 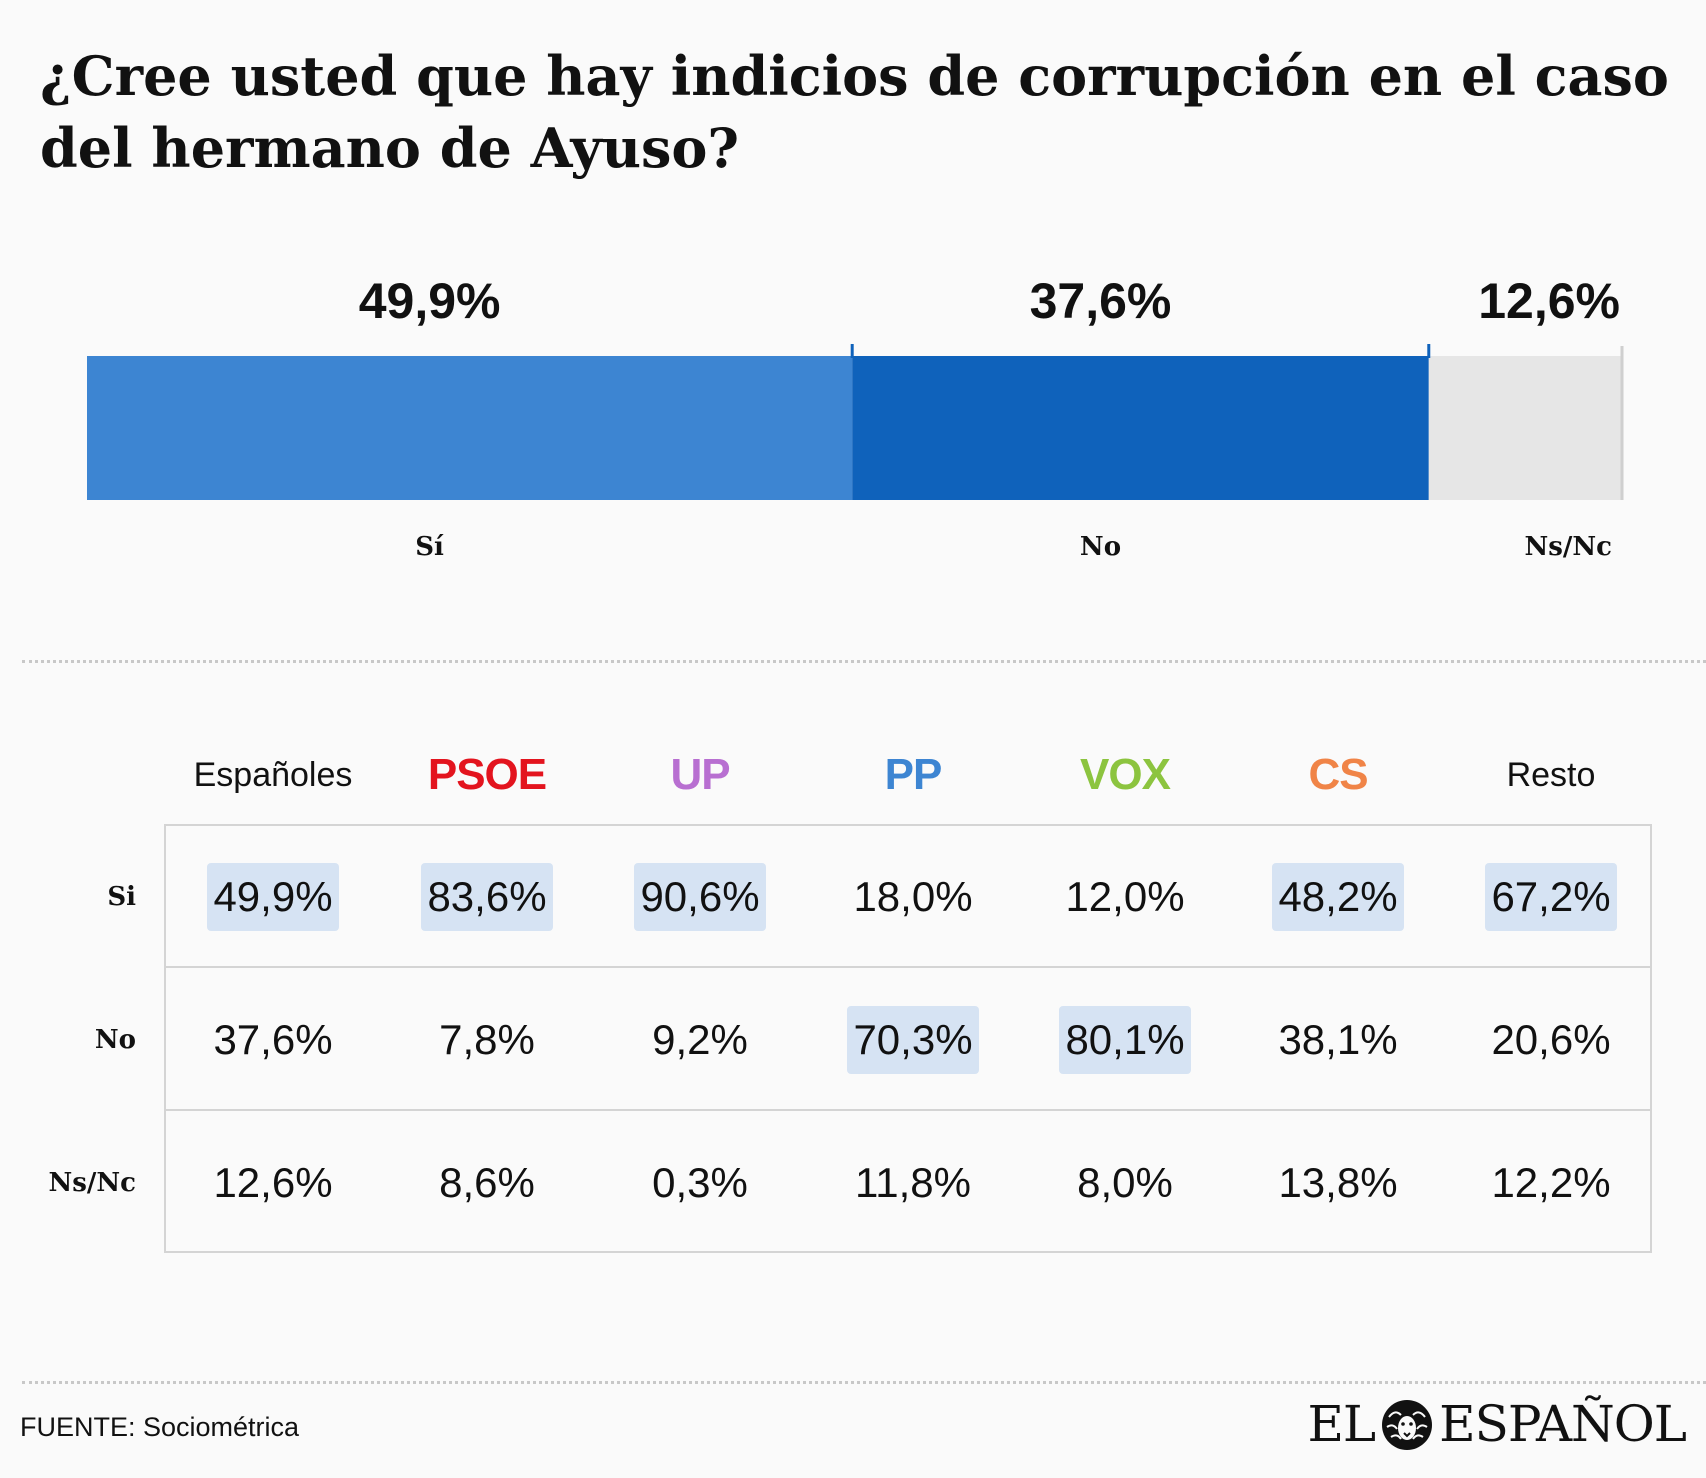 What do you see at coordinates (700, 1039) in the screenshot?
I see `table-cell: 9,2%` at bounding box center [700, 1039].